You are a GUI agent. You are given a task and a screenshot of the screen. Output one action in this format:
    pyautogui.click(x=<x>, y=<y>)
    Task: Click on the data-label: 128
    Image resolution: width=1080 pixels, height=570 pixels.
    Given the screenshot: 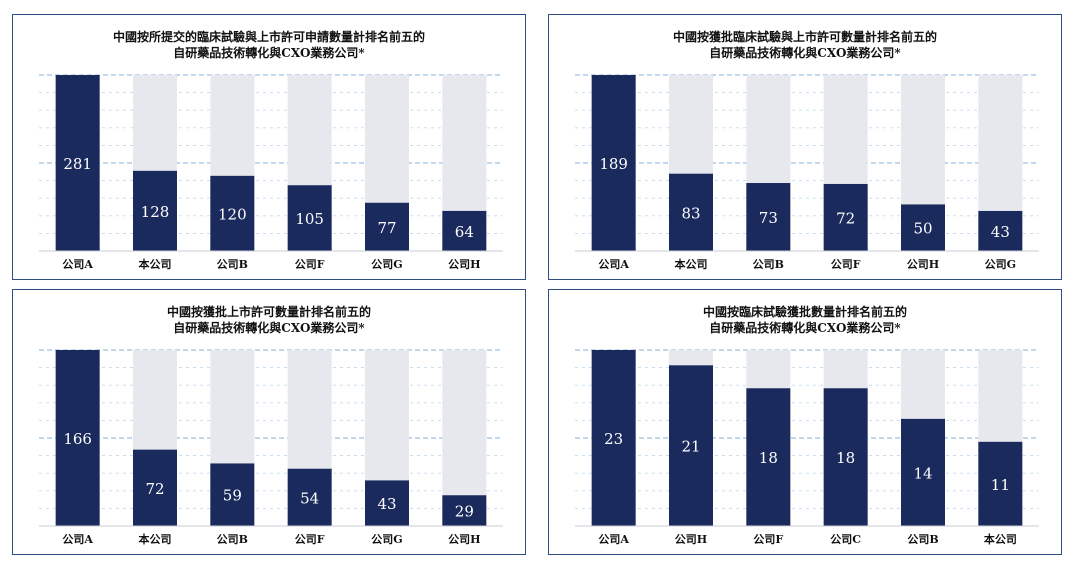 What is the action you would take?
    pyautogui.click(x=155, y=212)
    